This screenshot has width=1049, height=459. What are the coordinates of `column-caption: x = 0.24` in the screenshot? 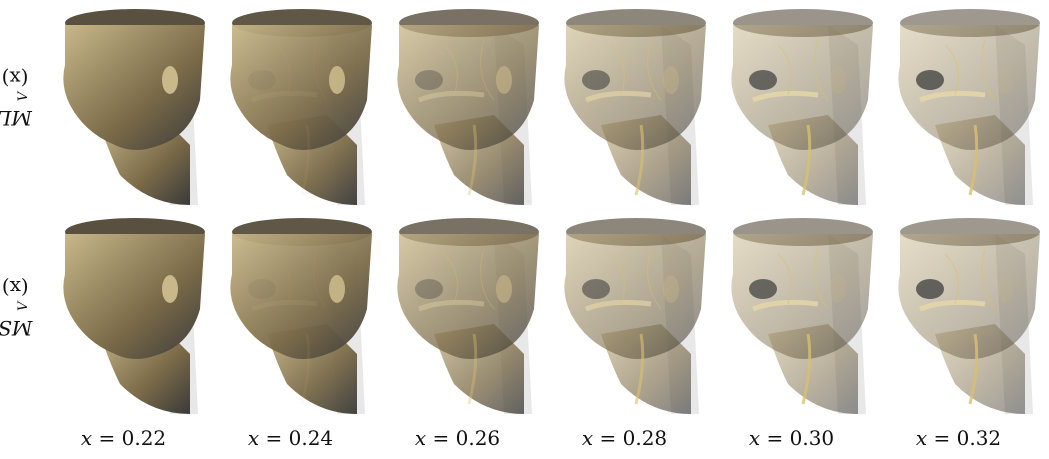 It's located at (290, 438).